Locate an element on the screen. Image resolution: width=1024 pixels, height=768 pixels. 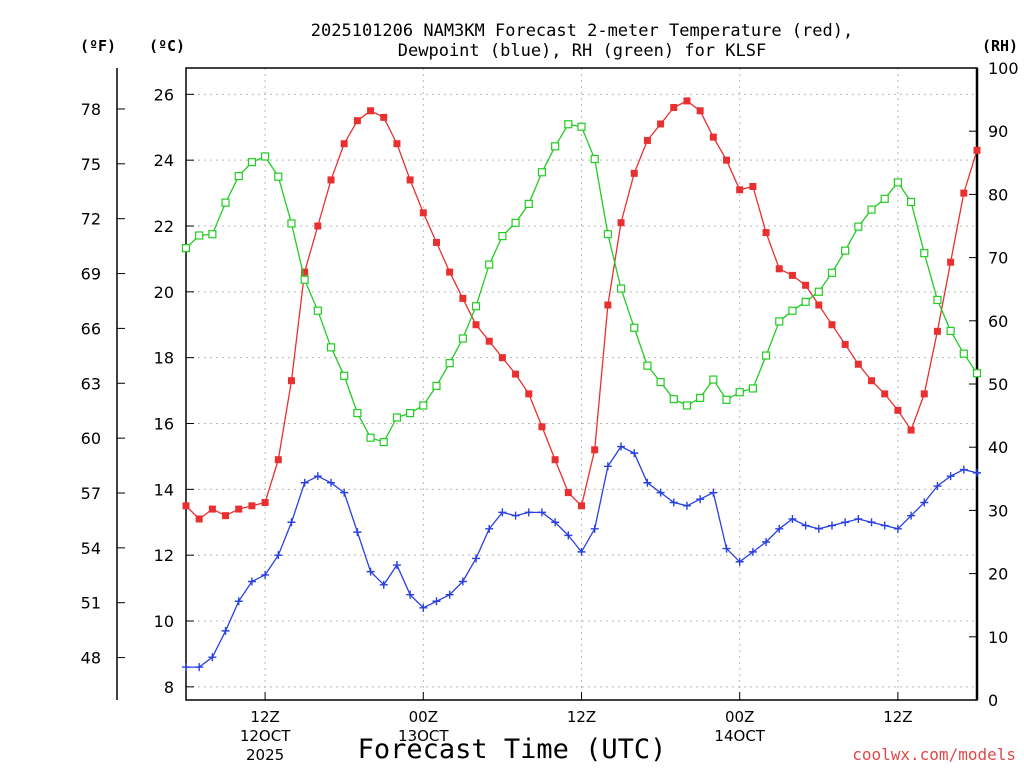
rh-tick-label: 100 is located at coordinates (1003, 68).